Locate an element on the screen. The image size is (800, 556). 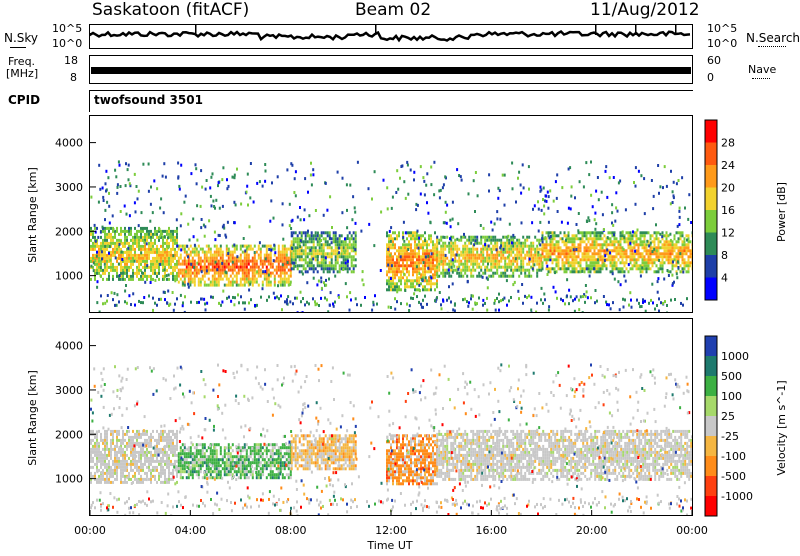
colorbar-swatch is located at coordinates (711, 154).